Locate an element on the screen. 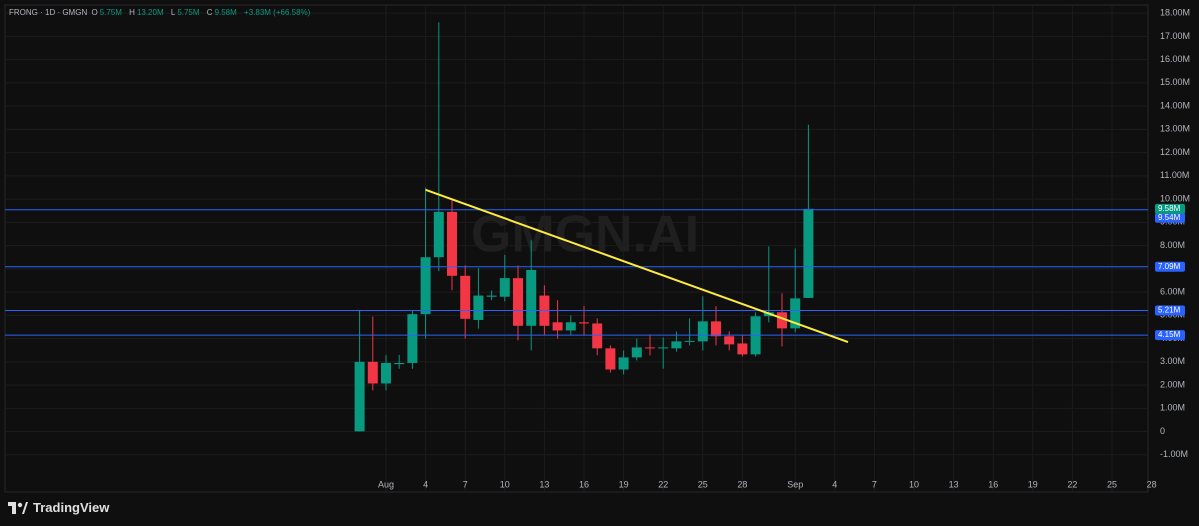 The image size is (1199, 526). y-tick-label: 12.00M is located at coordinates (1175, 152).